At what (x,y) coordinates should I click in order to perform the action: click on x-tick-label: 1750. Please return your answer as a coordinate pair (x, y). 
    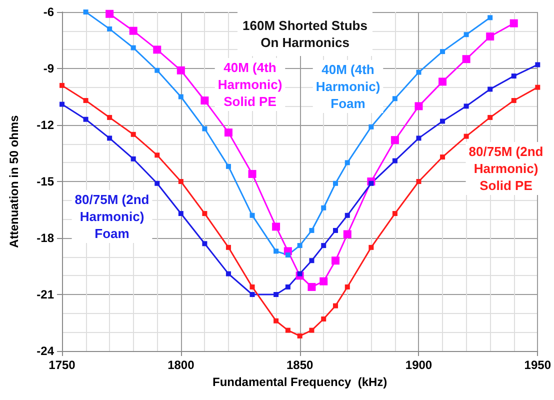
    Looking at the image, I should click on (62, 365).